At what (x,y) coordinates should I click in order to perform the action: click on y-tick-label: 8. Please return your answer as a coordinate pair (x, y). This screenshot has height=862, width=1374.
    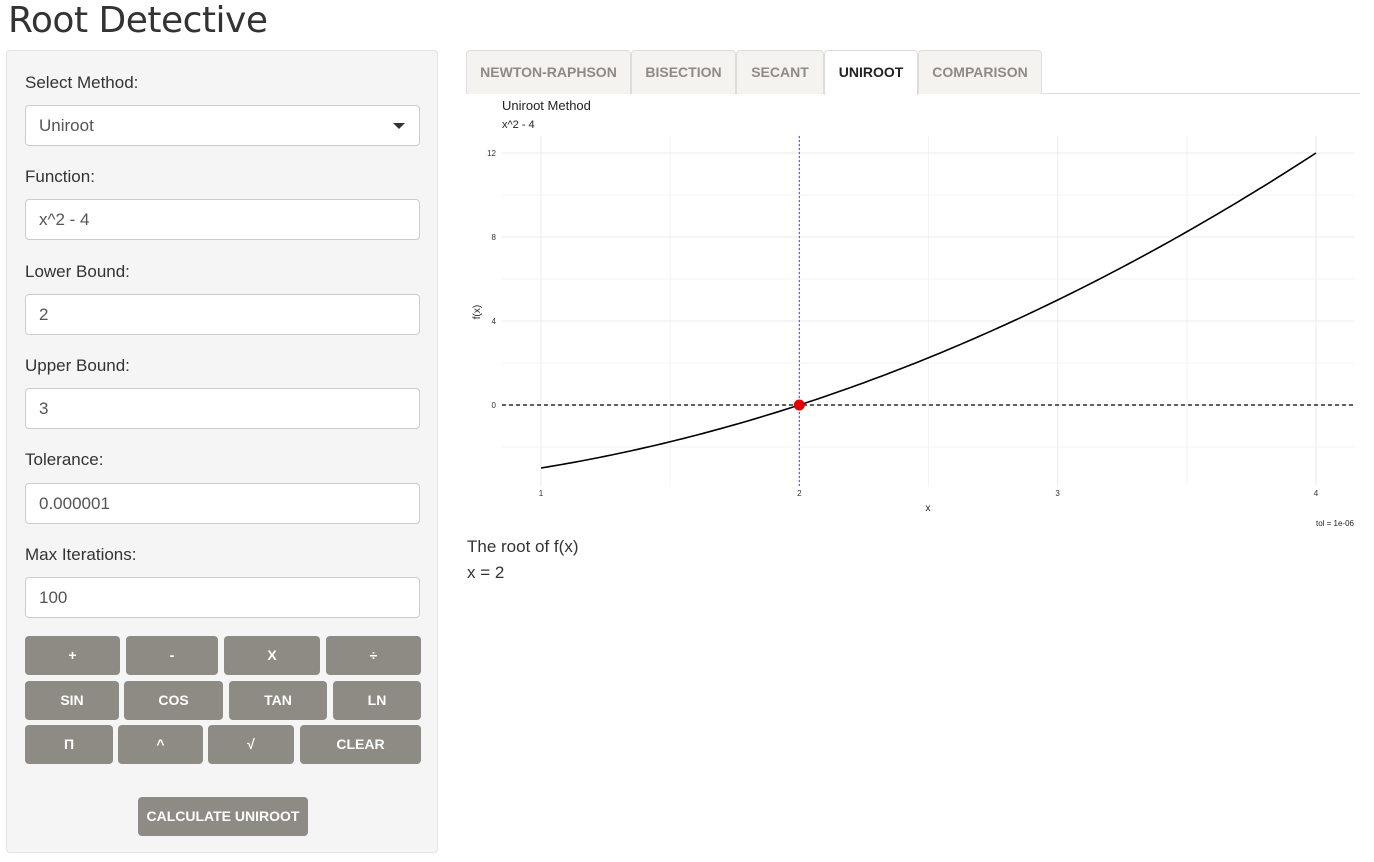
    Looking at the image, I should click on (494, 237).